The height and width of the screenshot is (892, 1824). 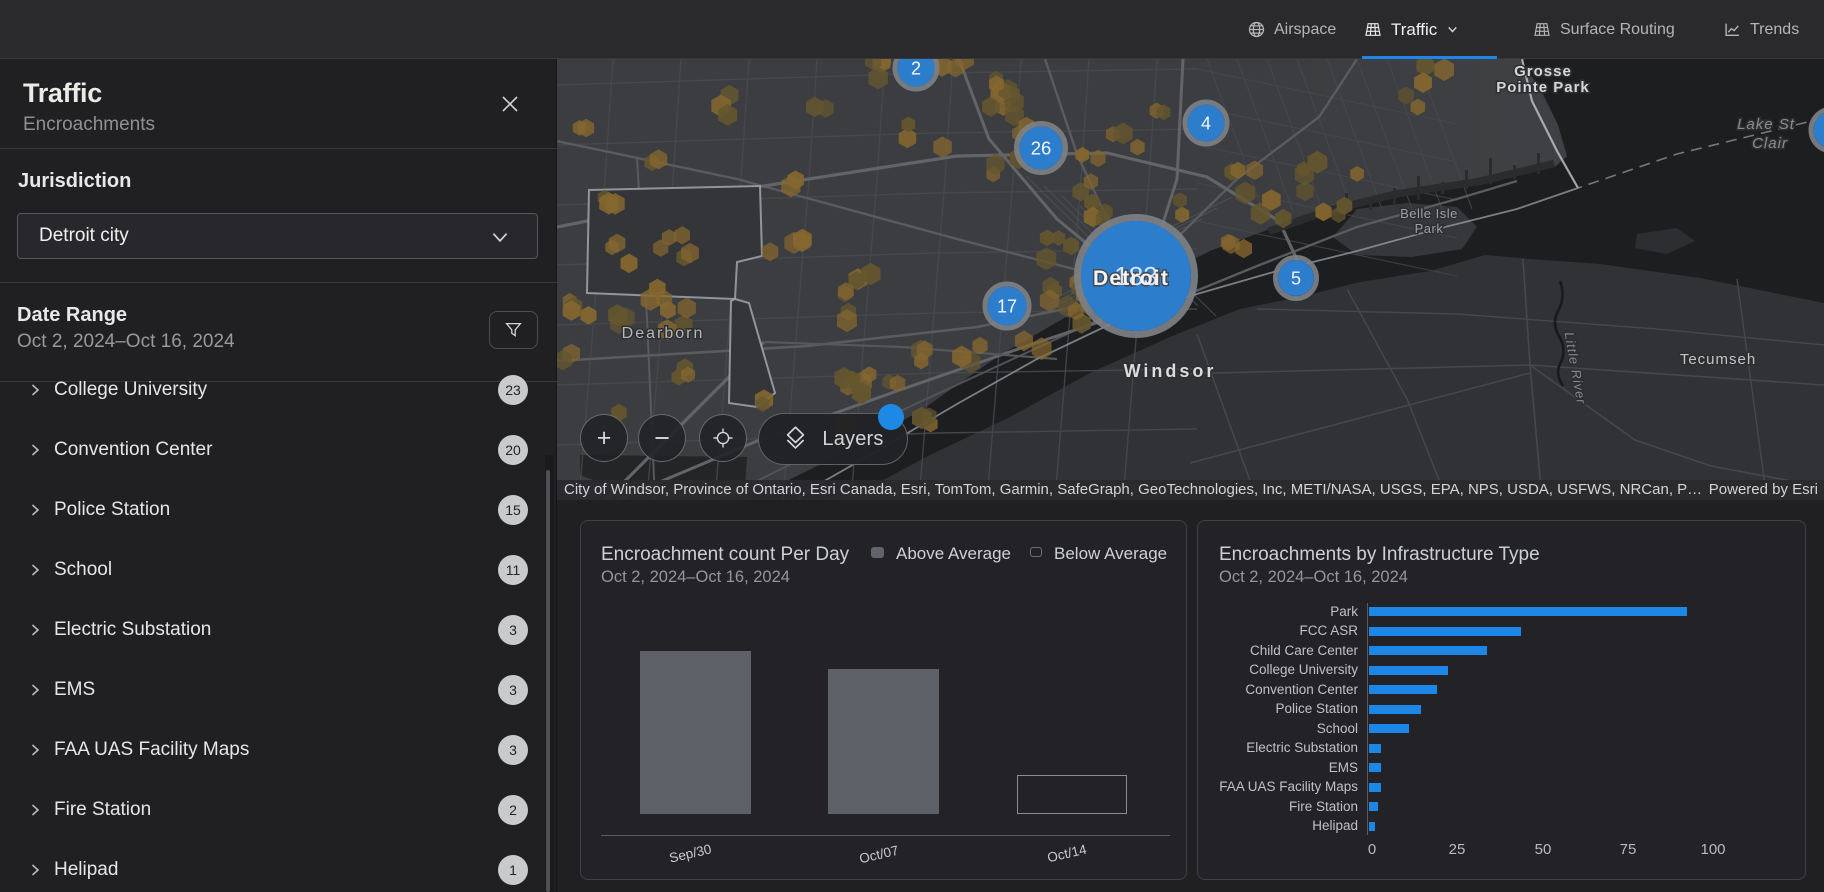 What do you see at coordinates (1766, 124) in the screenshot?
I see `svg-text: Lake St` at bounding box center [1766, 124].